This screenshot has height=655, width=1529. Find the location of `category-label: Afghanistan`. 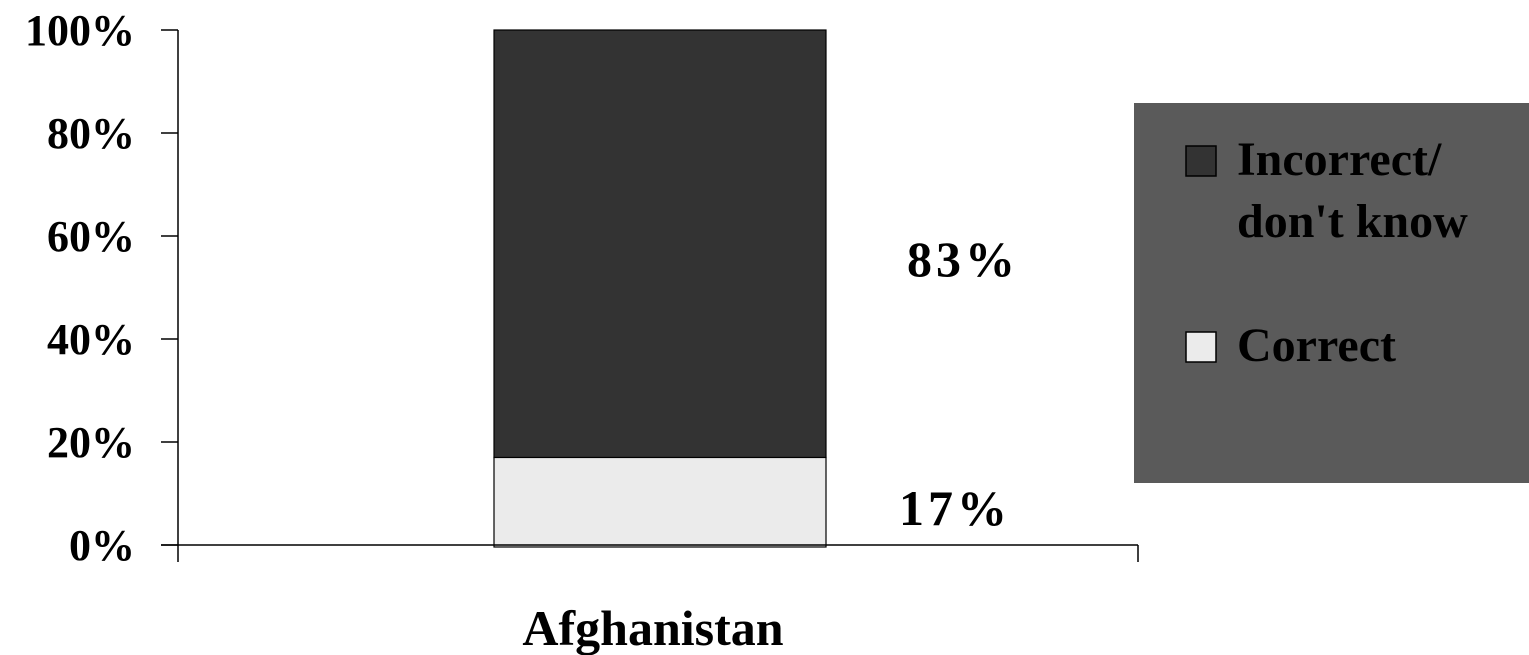

category-label: Afghanistan is located at coordinates (652, 627).